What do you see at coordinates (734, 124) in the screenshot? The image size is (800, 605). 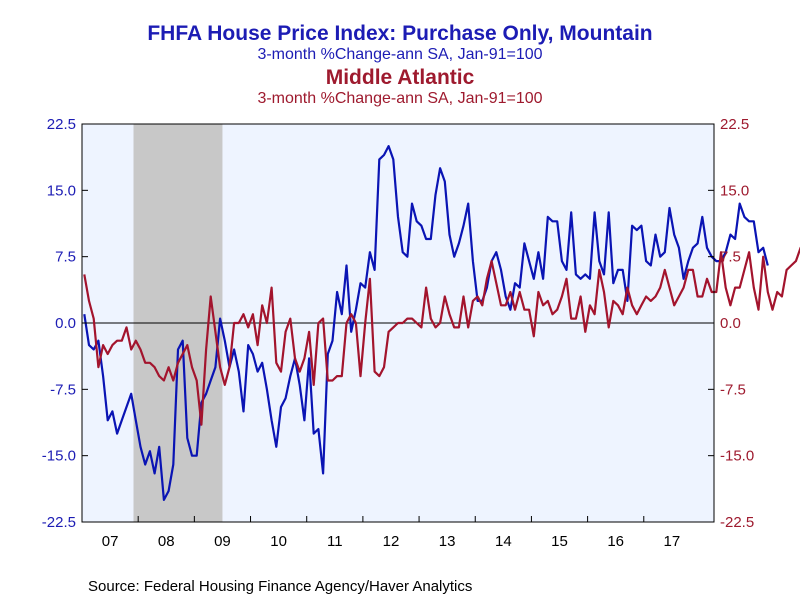 I see `y-tick-label-right: 22.5` at bounding box center [734, 124].